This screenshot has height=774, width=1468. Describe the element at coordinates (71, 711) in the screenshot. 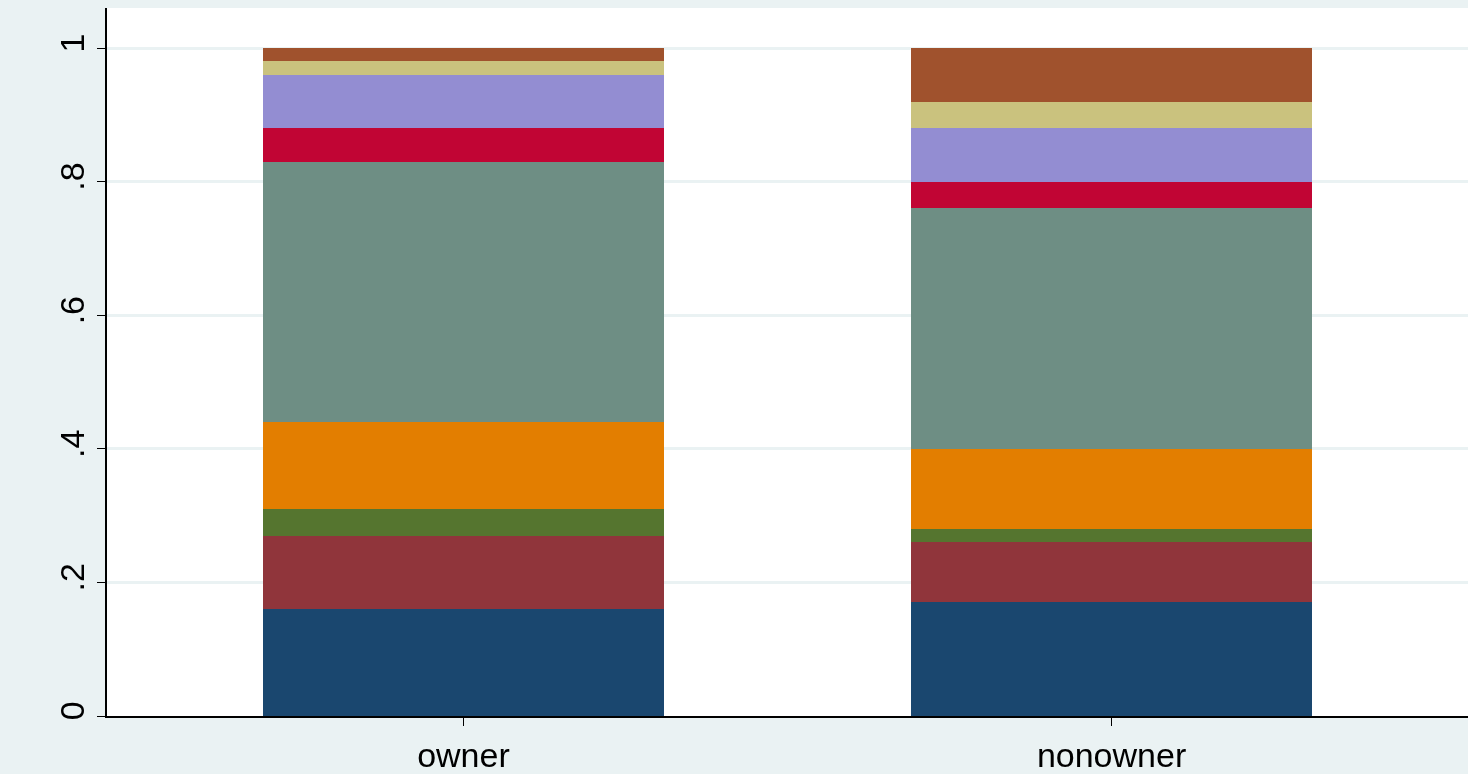

I see `y-tick-label: 0` at that location.